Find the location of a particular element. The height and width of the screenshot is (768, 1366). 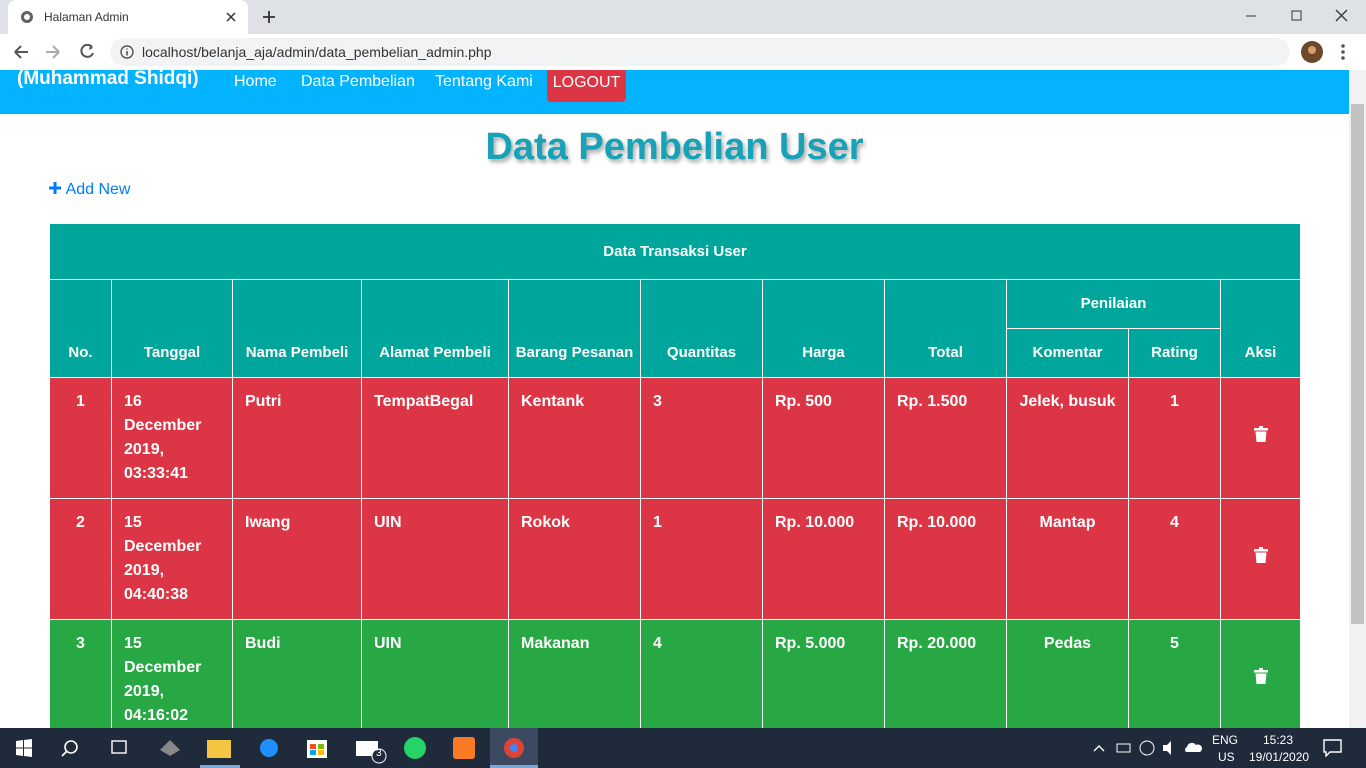

tab: Halaman Admin is located at coordinates (128, 17).